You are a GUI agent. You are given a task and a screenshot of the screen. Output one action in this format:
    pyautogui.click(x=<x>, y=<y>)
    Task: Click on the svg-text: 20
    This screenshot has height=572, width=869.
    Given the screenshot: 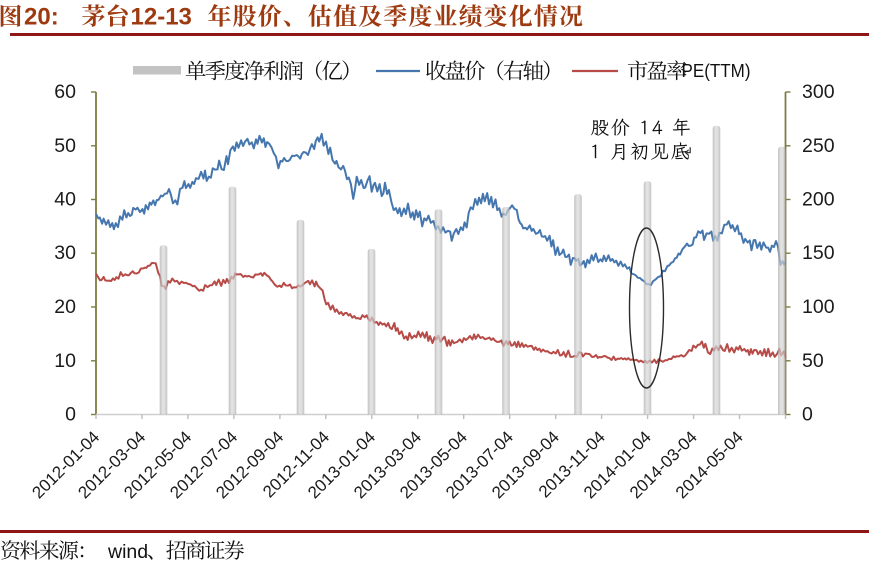 What is the action you would take?
    pyautogui.click(x=65, y=307)
    